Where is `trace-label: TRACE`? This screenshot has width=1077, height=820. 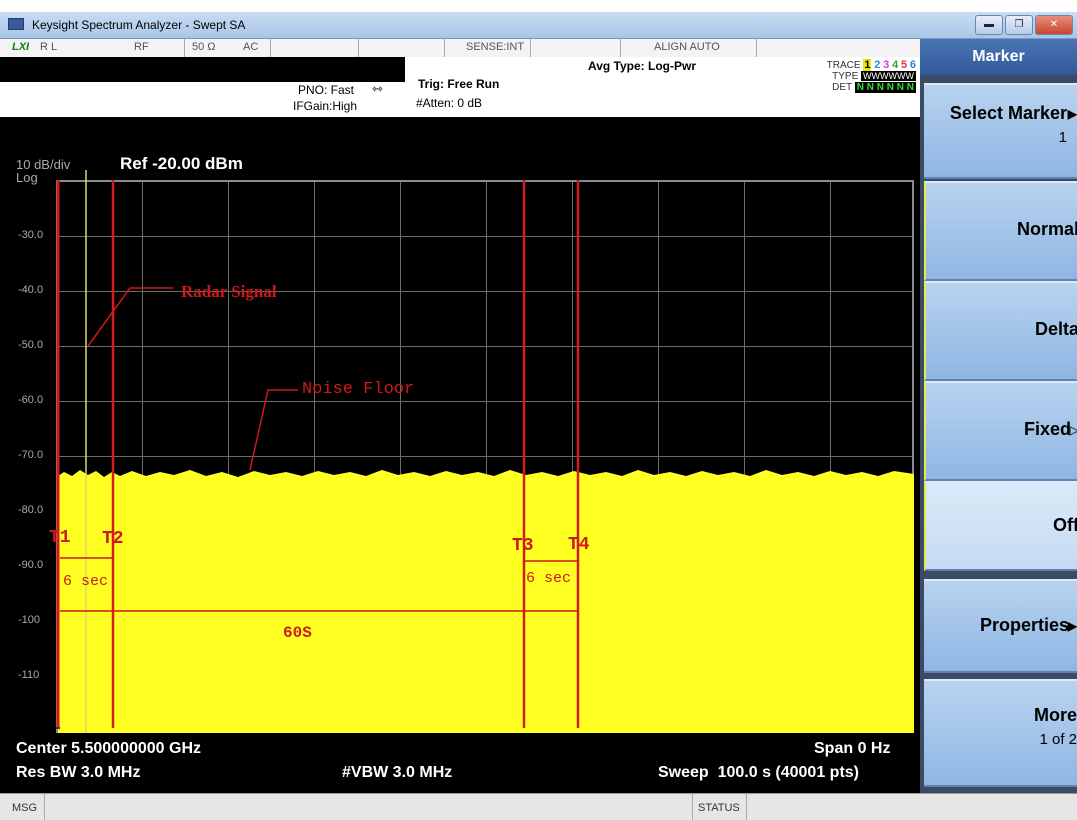 trace-label: TRACE is located at coordinates (843, 65).